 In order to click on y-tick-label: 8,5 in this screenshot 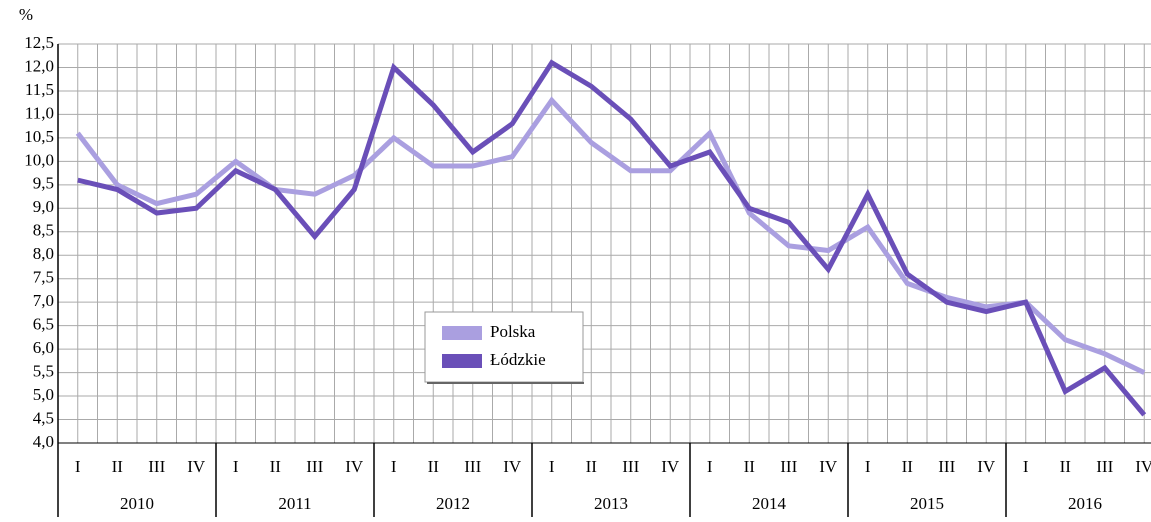, I will do `click(43, 230)`.